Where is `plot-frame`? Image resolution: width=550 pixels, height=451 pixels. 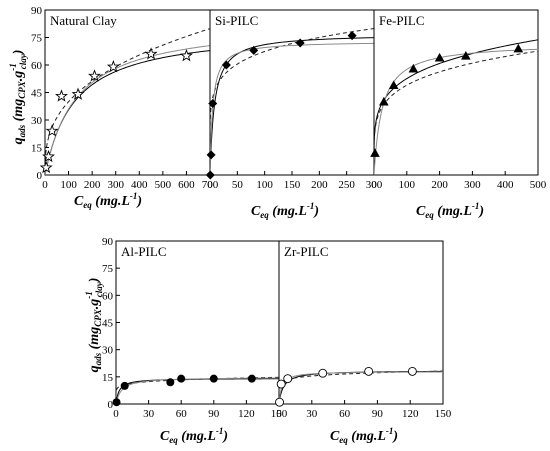
plot-frame is located at coordinates (127, 92).